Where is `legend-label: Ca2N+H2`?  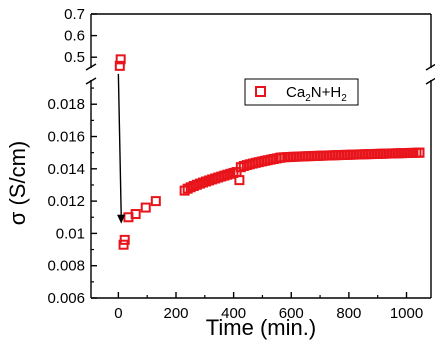
legend-label: Ca2N+H2 is located at coordinates (316, 94).